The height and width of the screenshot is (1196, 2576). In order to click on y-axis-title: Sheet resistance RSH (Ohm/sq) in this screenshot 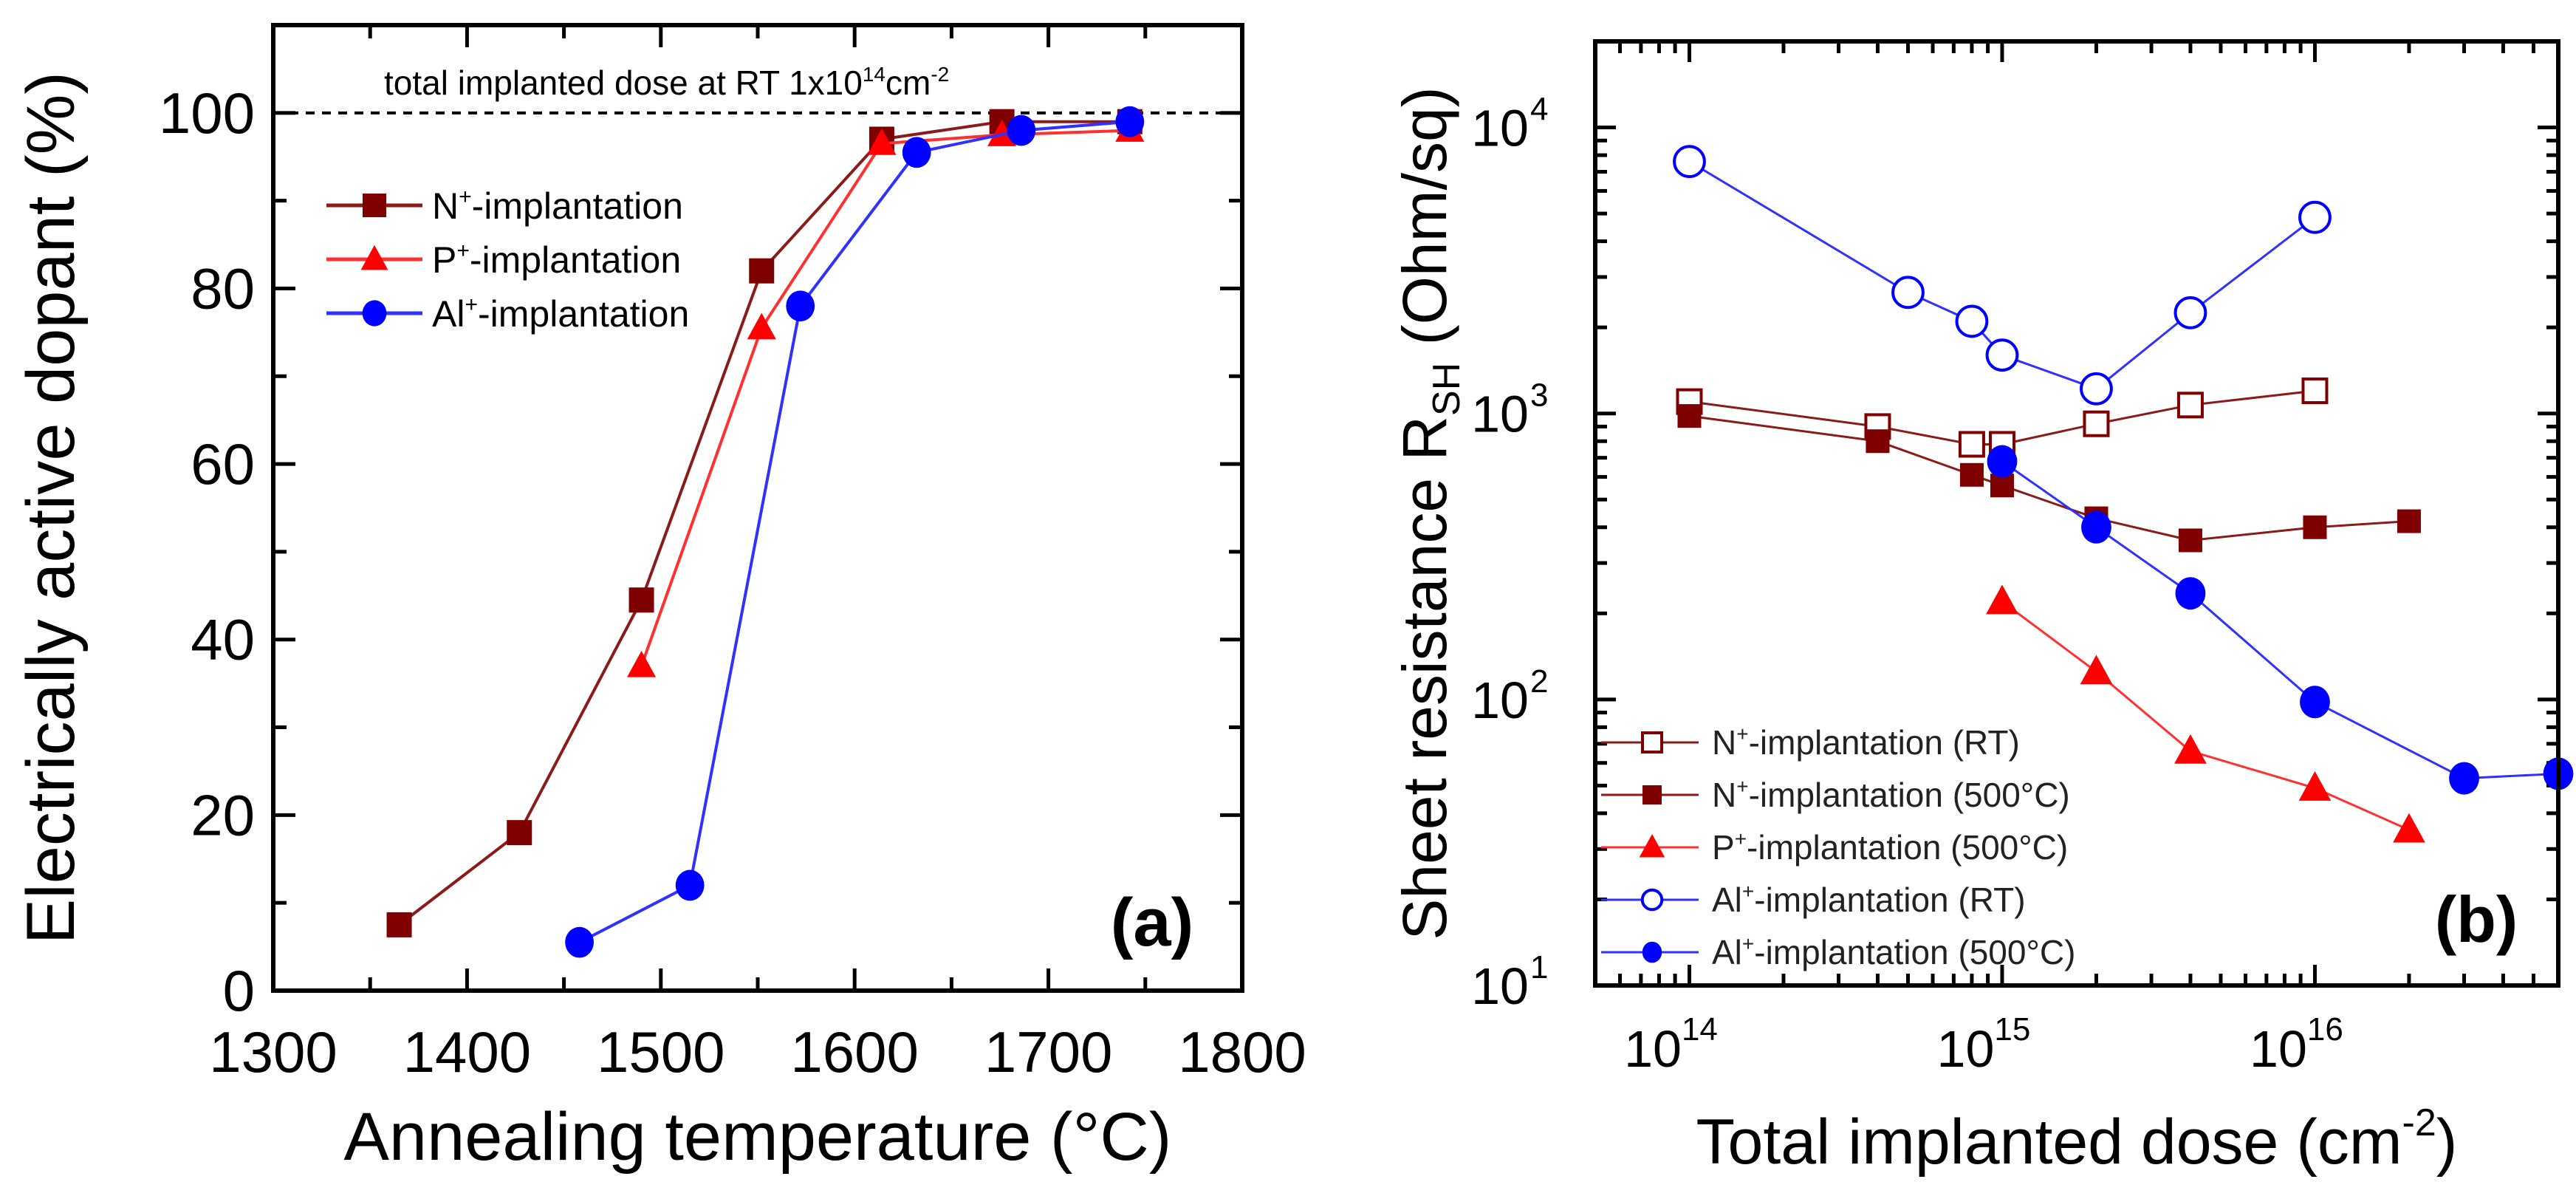, I will do `click(1429, 513)`.